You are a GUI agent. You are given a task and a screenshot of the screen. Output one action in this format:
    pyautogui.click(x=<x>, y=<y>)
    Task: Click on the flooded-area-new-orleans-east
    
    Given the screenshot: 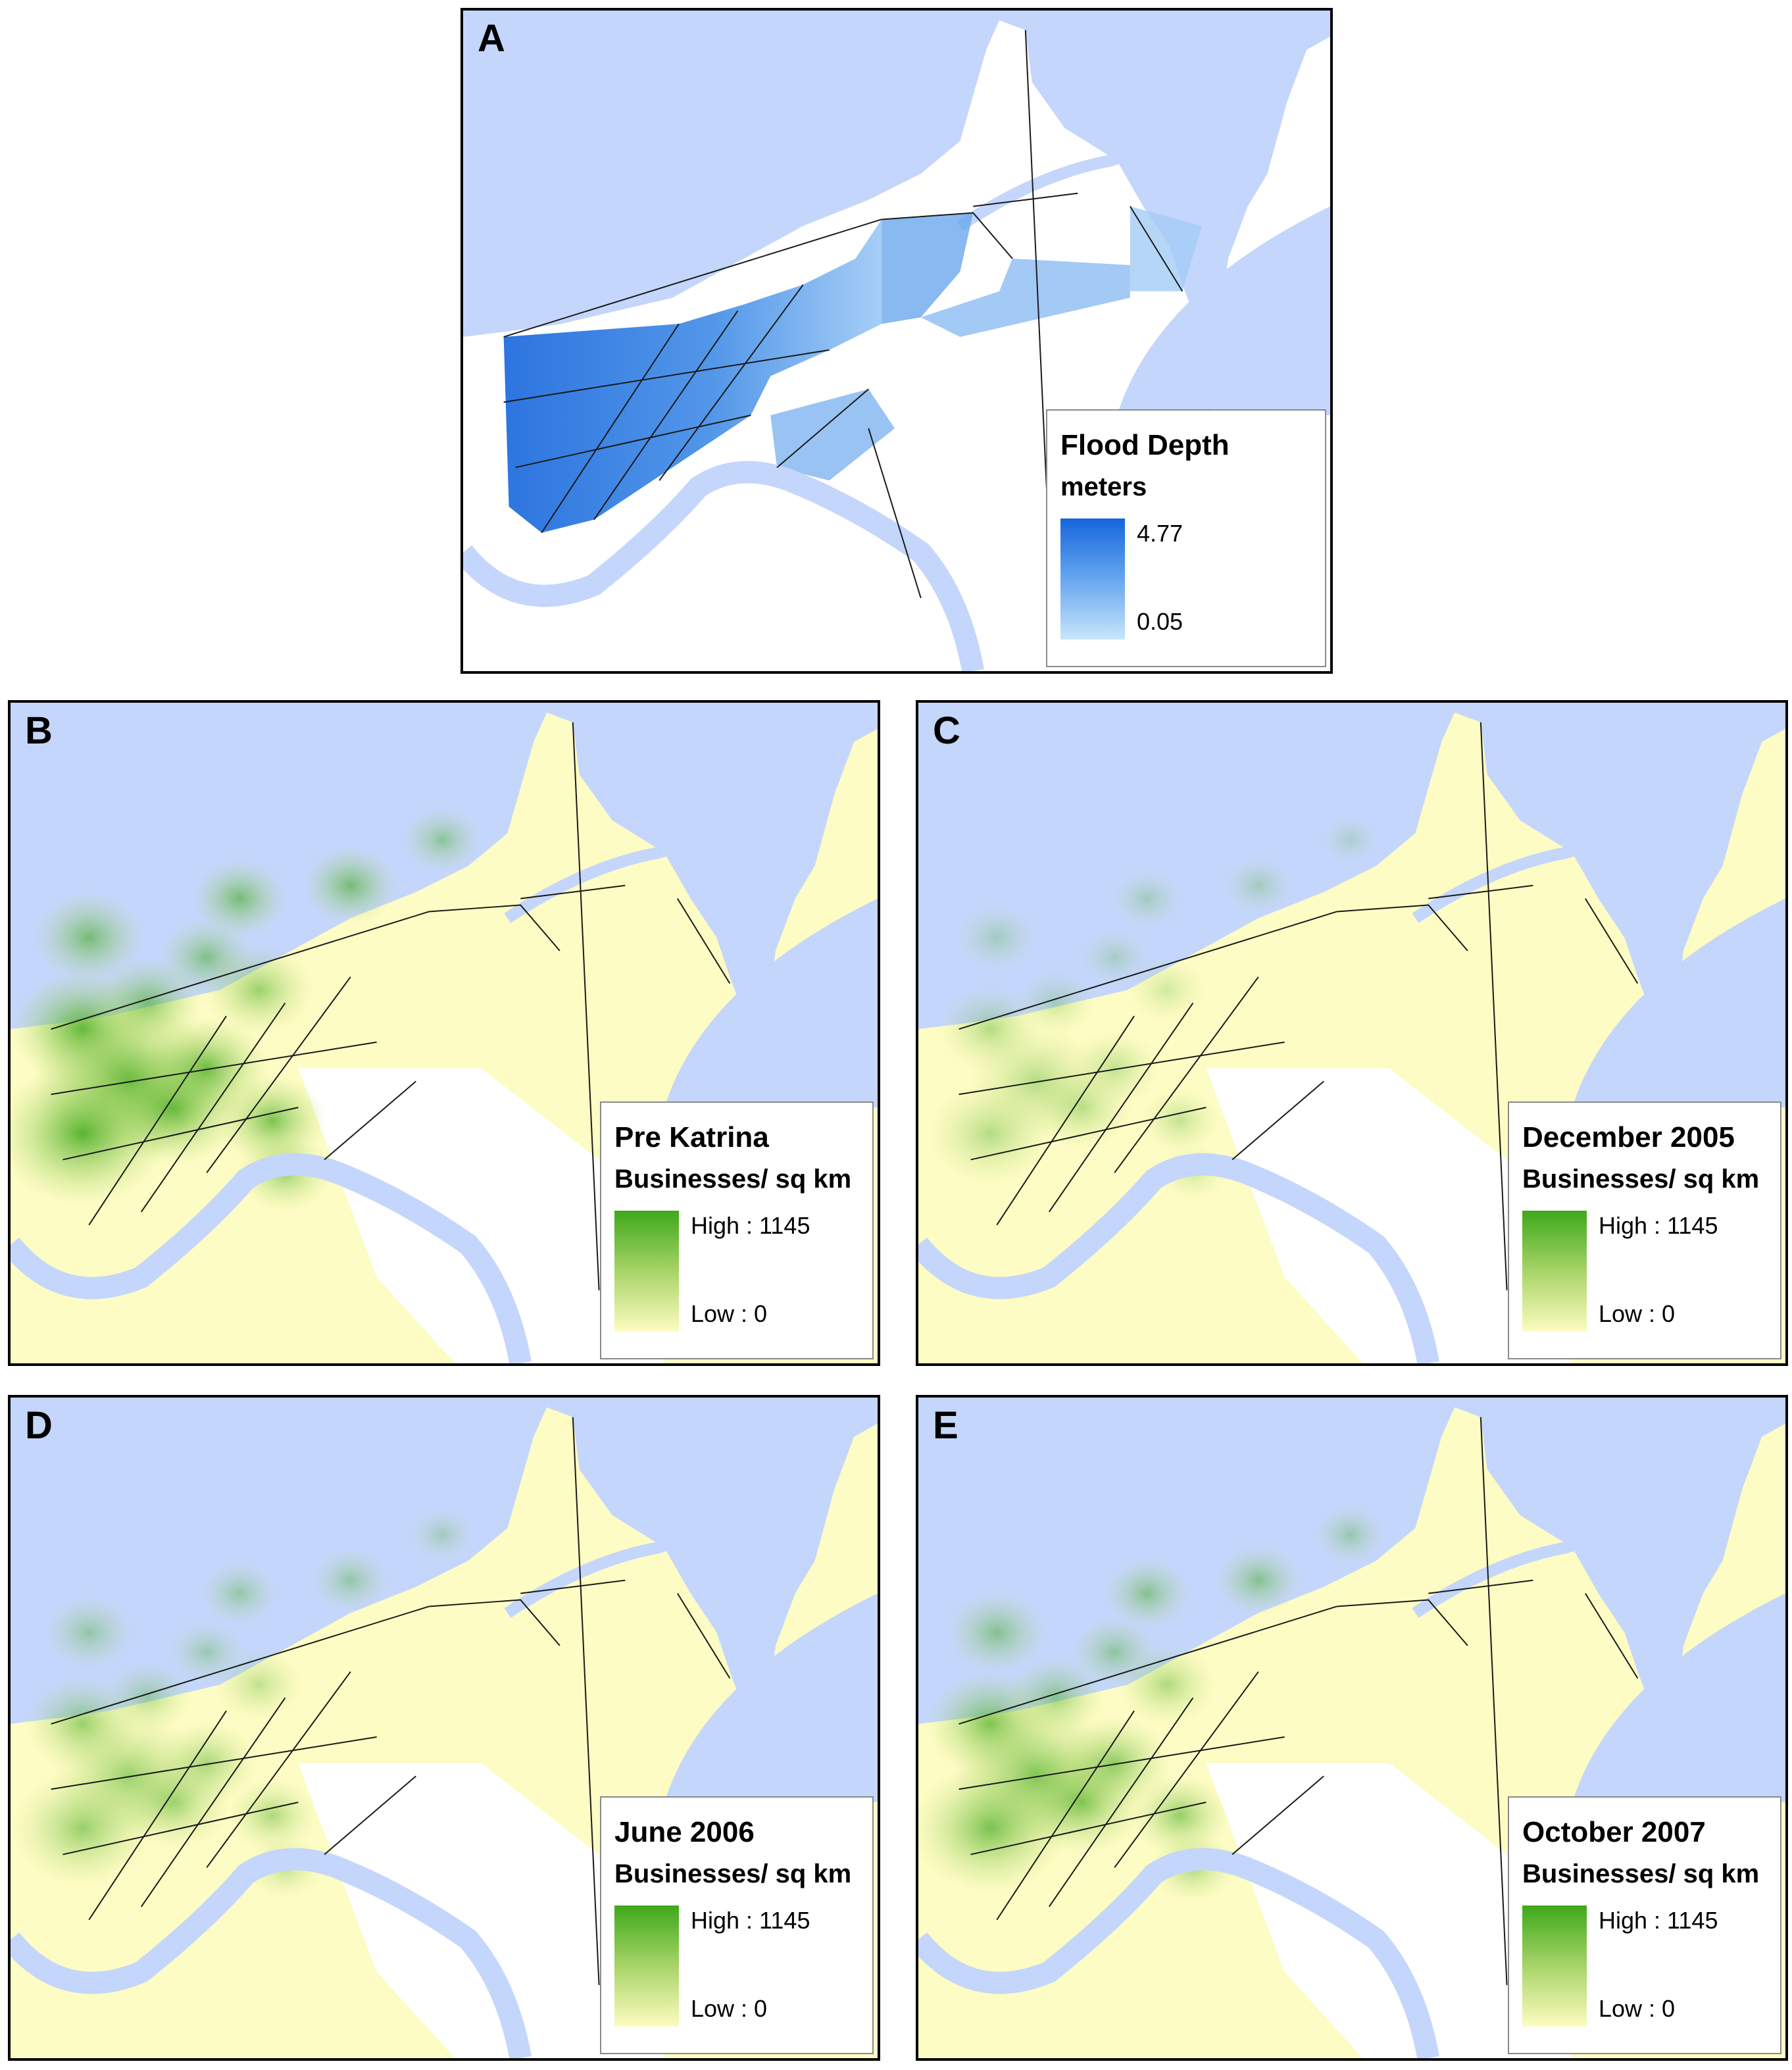 What is the action you would take?
    pyautogui.click(x=1025, y=298)
    